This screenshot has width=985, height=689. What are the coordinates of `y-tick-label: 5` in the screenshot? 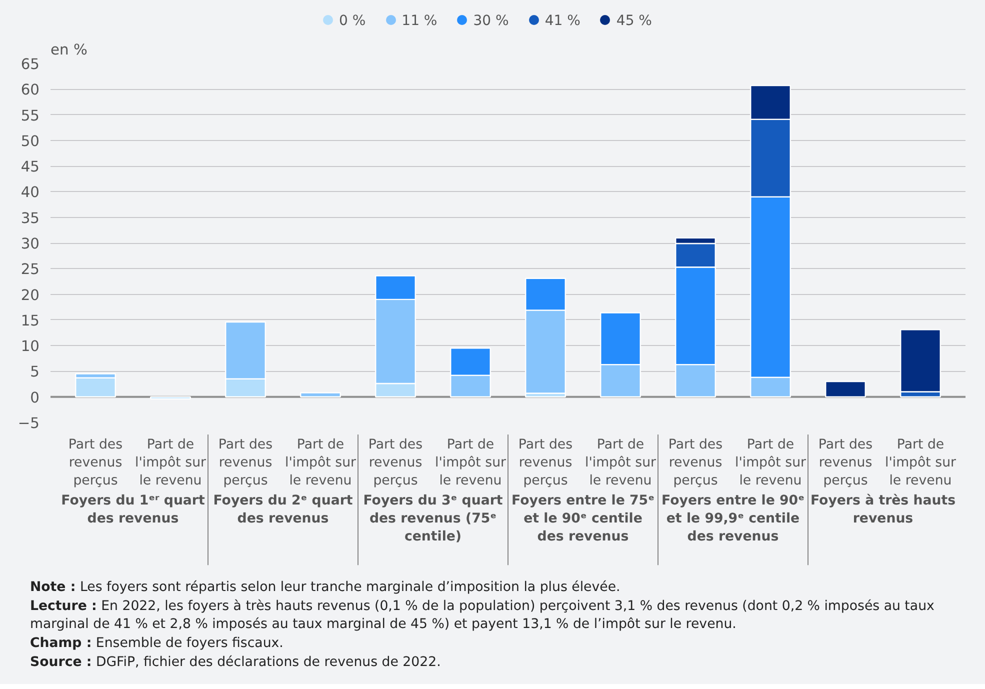 It's located at (35, 372).